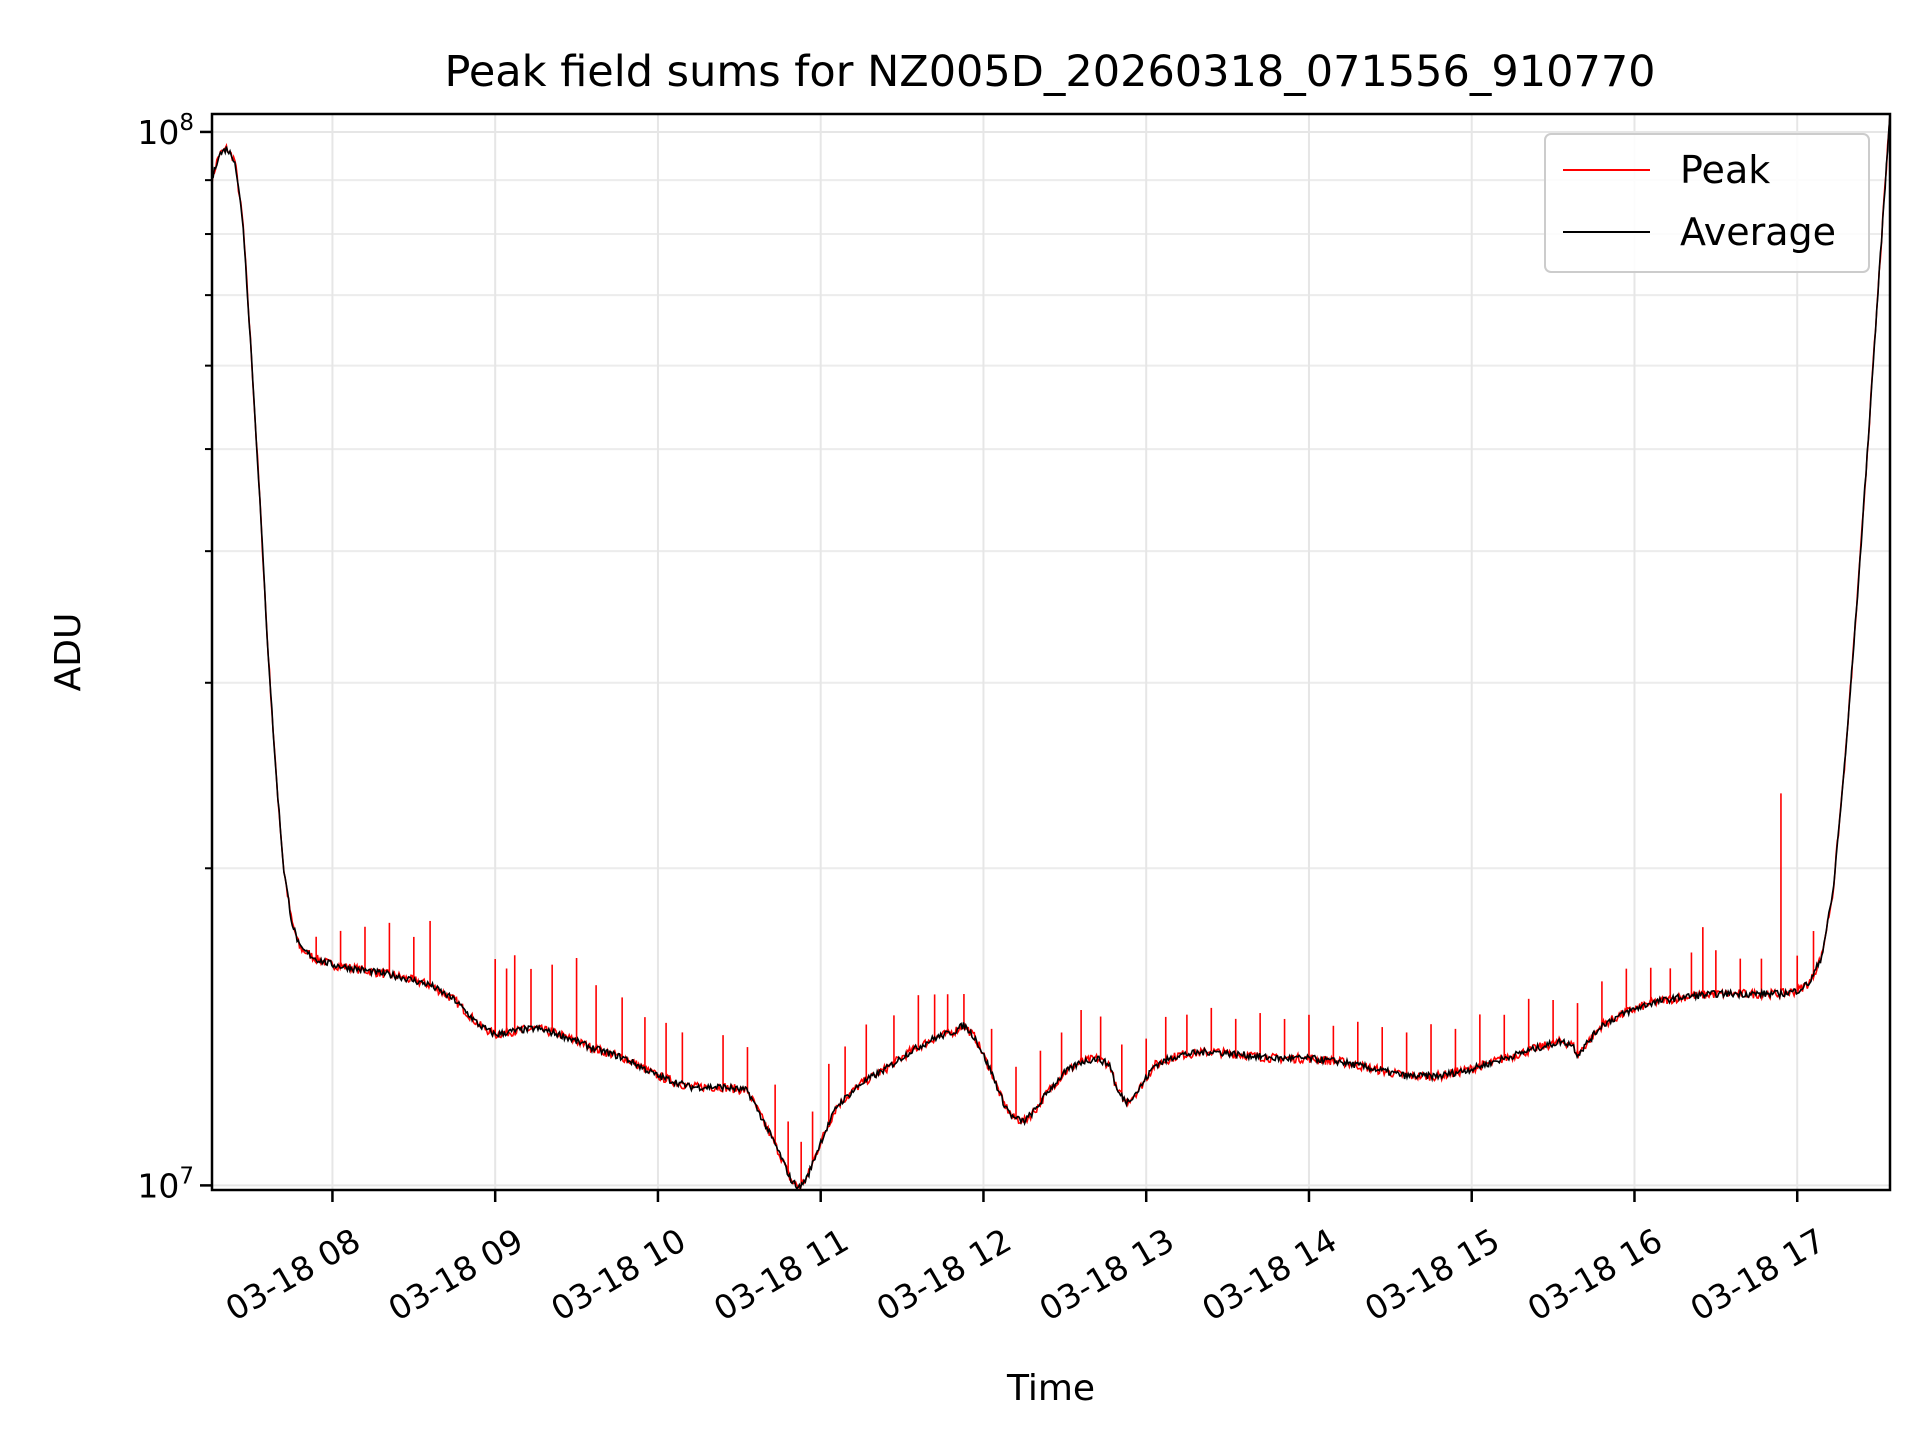  Describe the element at coordinates (165, 131) in the screenshot. I see `y-tick-label-1: 108` at that location.